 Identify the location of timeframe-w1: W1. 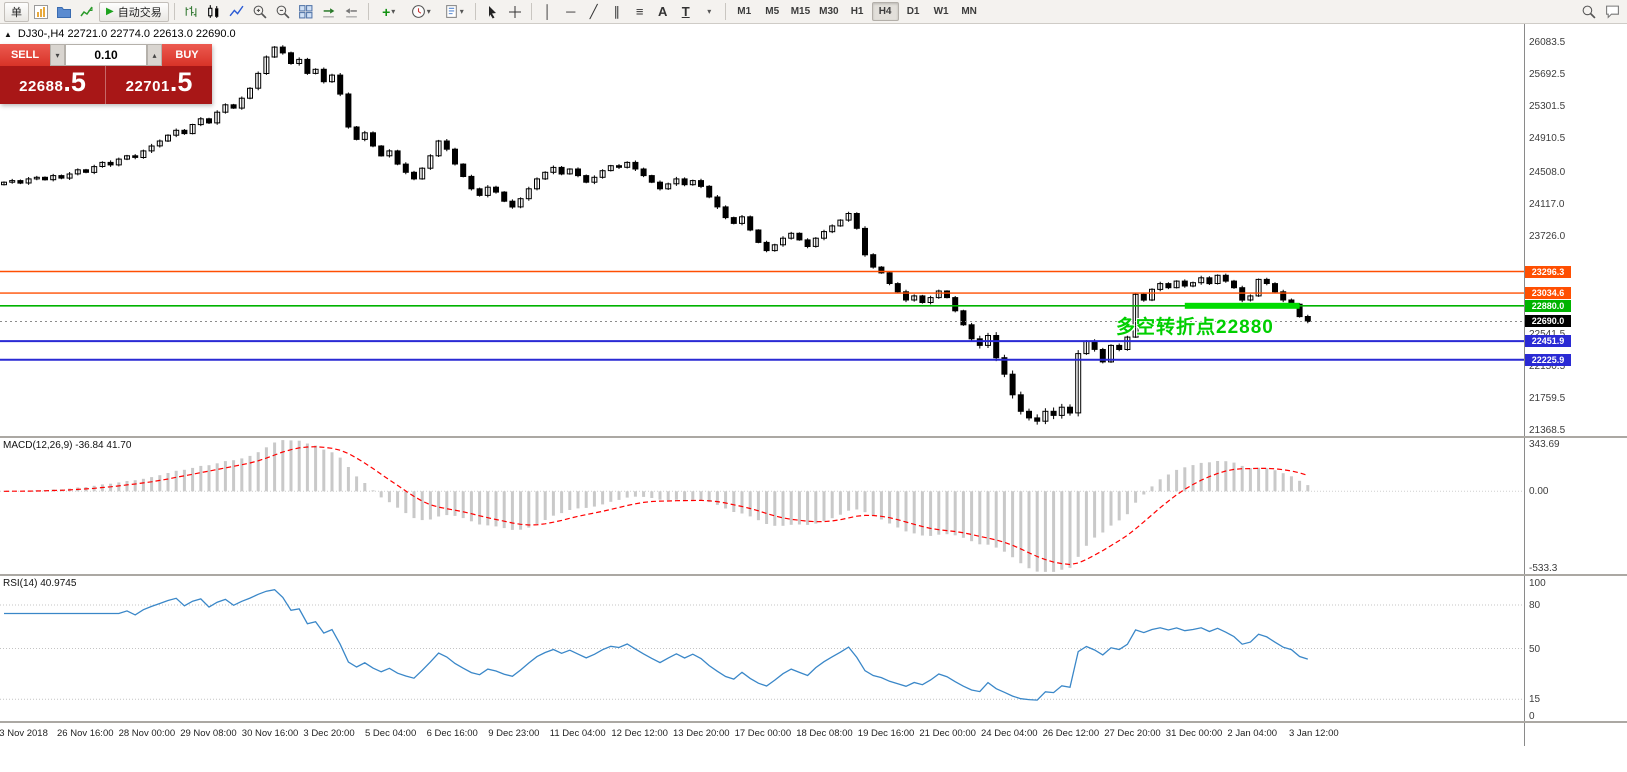
(941, 11).